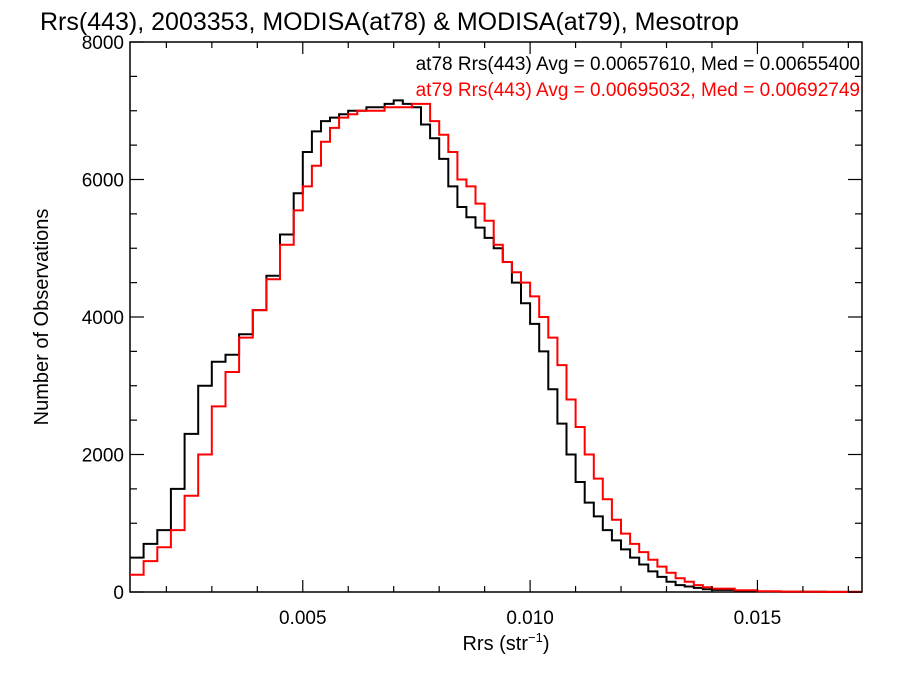 This screenshot has width=900, height=675. Describe the element at coordinates (530, 618) in the screenshot. I see `x-tick-label: 0.010` at that location.